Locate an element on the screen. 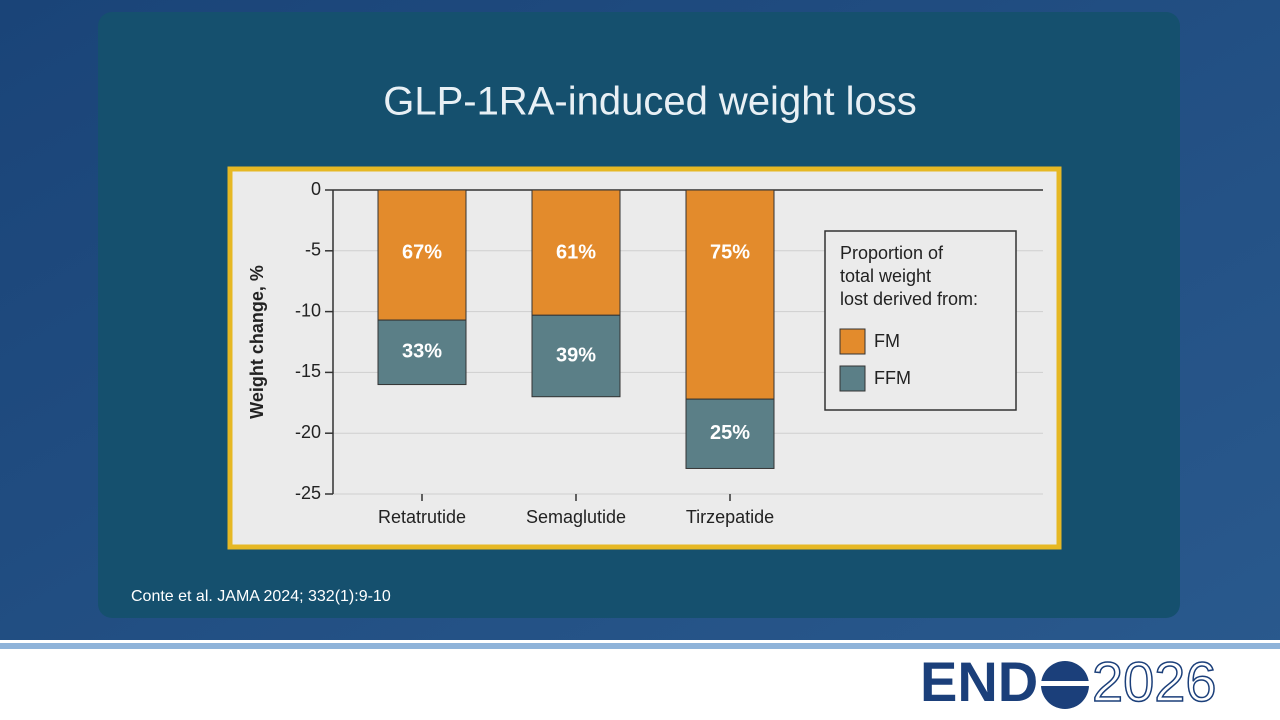 This screenshot has width=1280, height=720. segment-label: 25% is located at coordinates (730, 433).